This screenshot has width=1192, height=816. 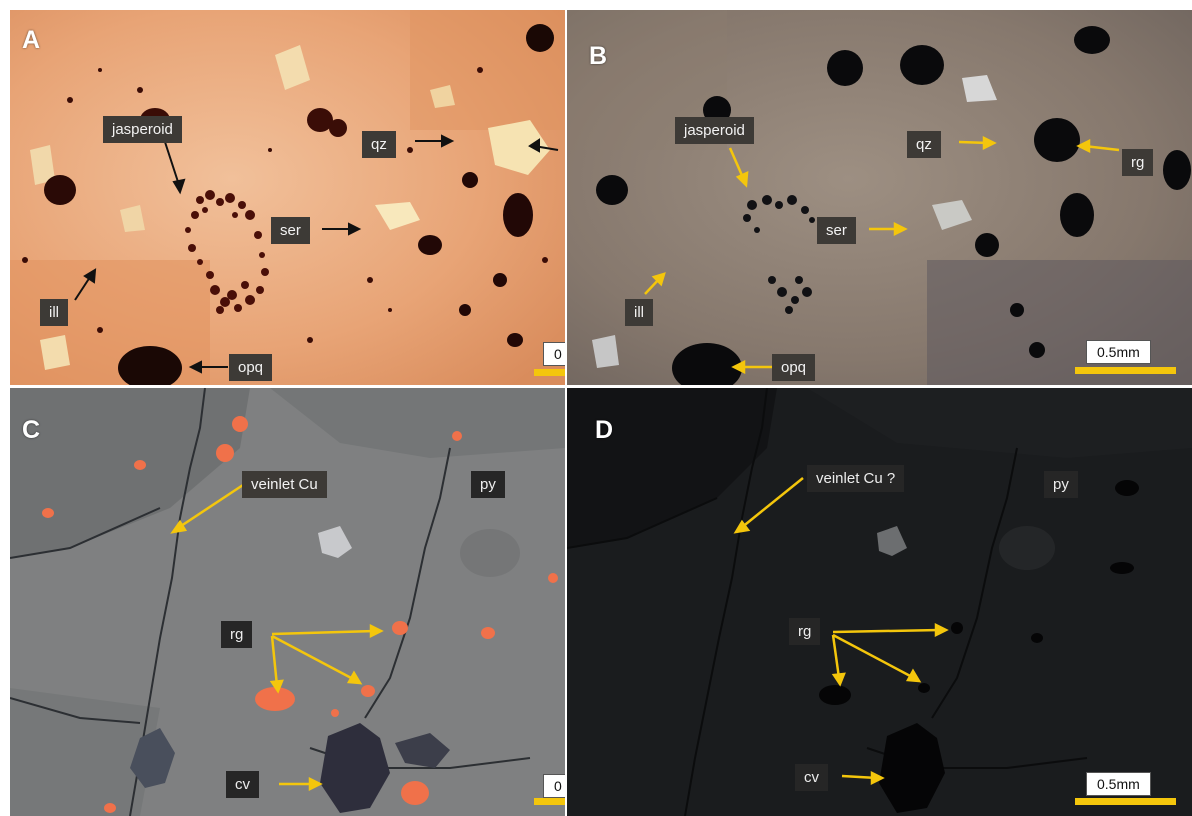 I want to click on panel-d-letter: D, so click(x=604, y=430).